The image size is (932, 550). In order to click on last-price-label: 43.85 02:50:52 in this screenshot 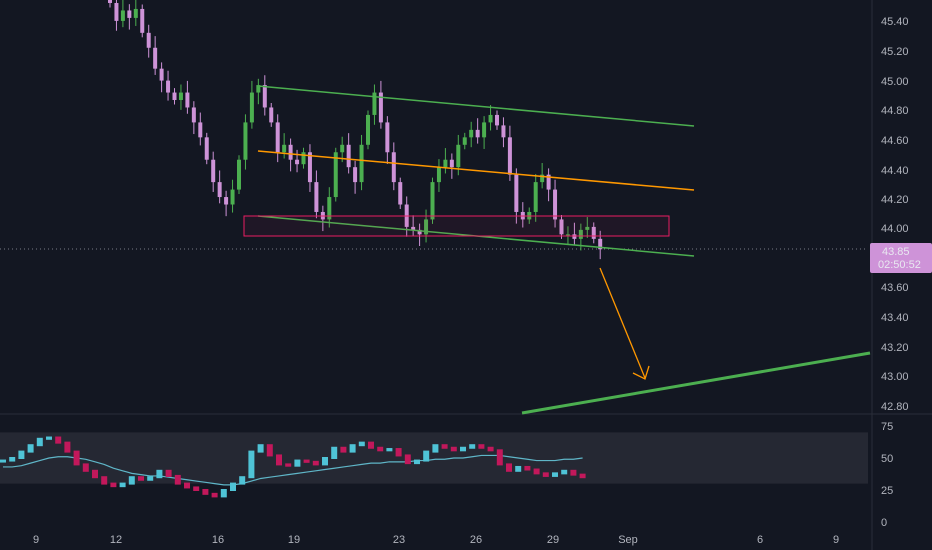, I will do `click(901, 258)`.